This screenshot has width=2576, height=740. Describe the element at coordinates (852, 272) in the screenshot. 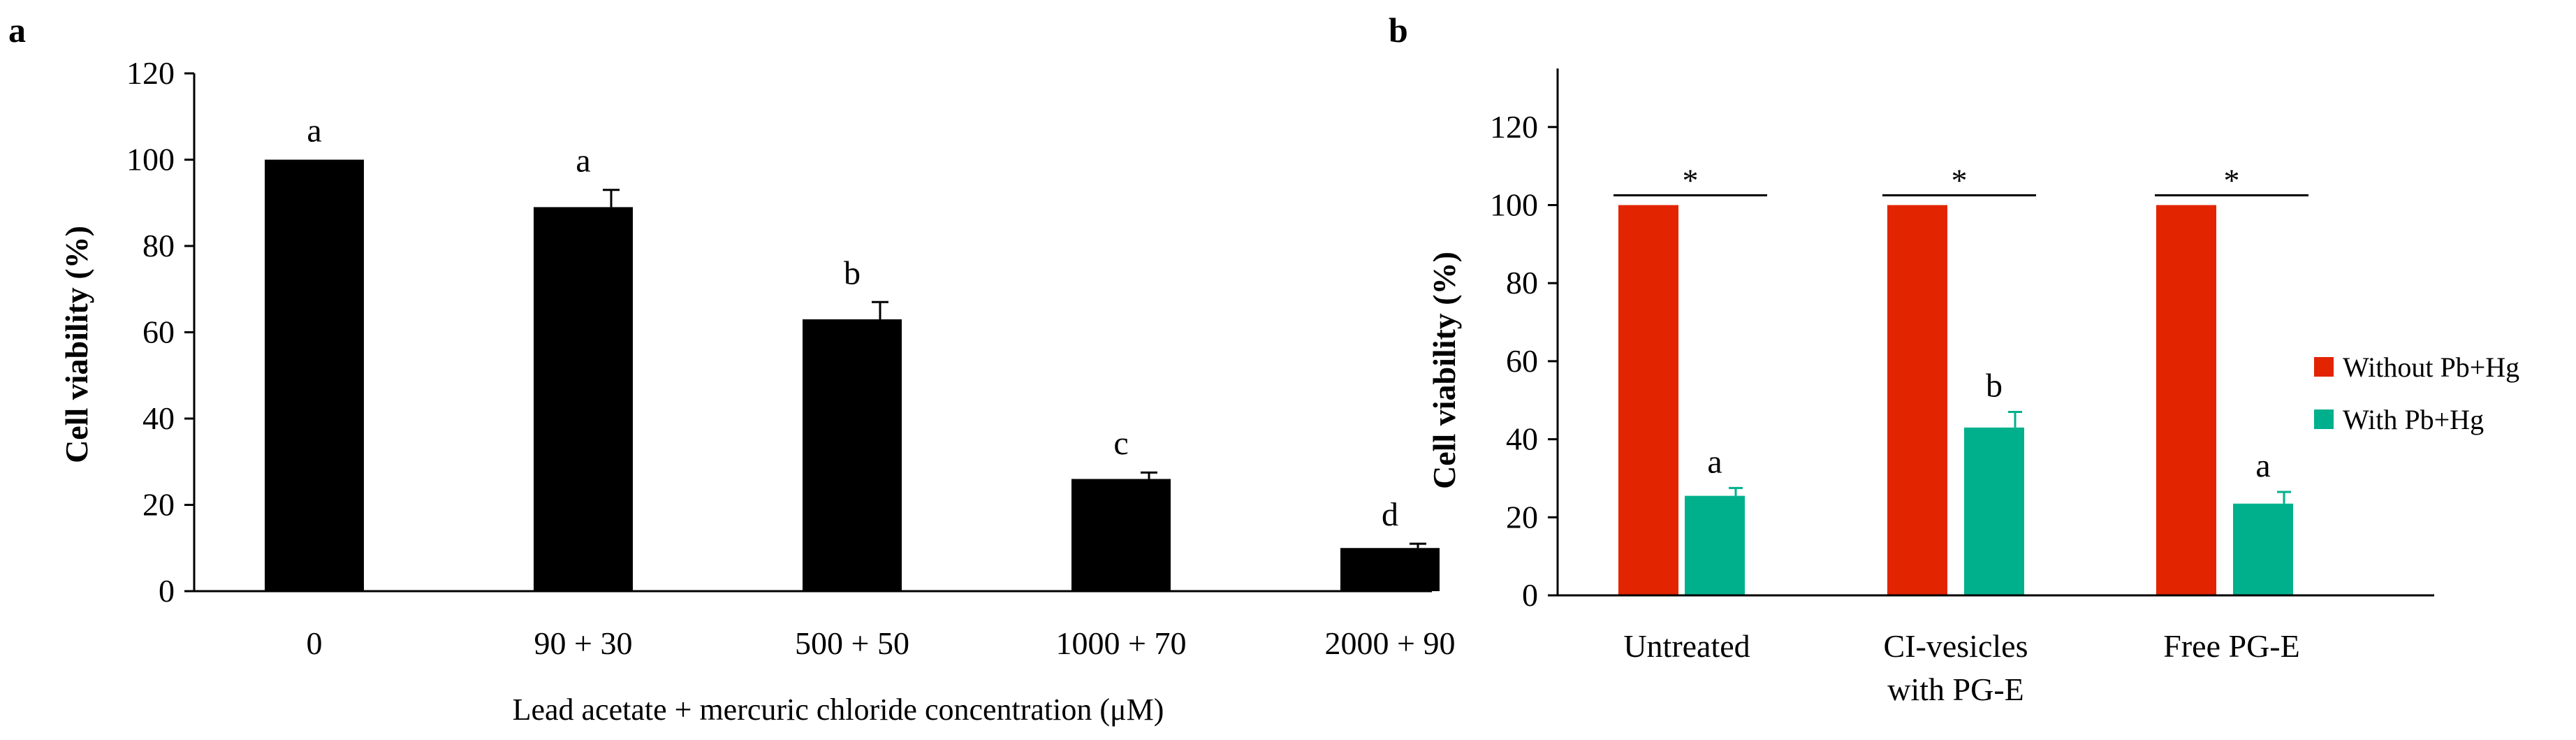

I see `panel-a-significance-letter: b` at that location.